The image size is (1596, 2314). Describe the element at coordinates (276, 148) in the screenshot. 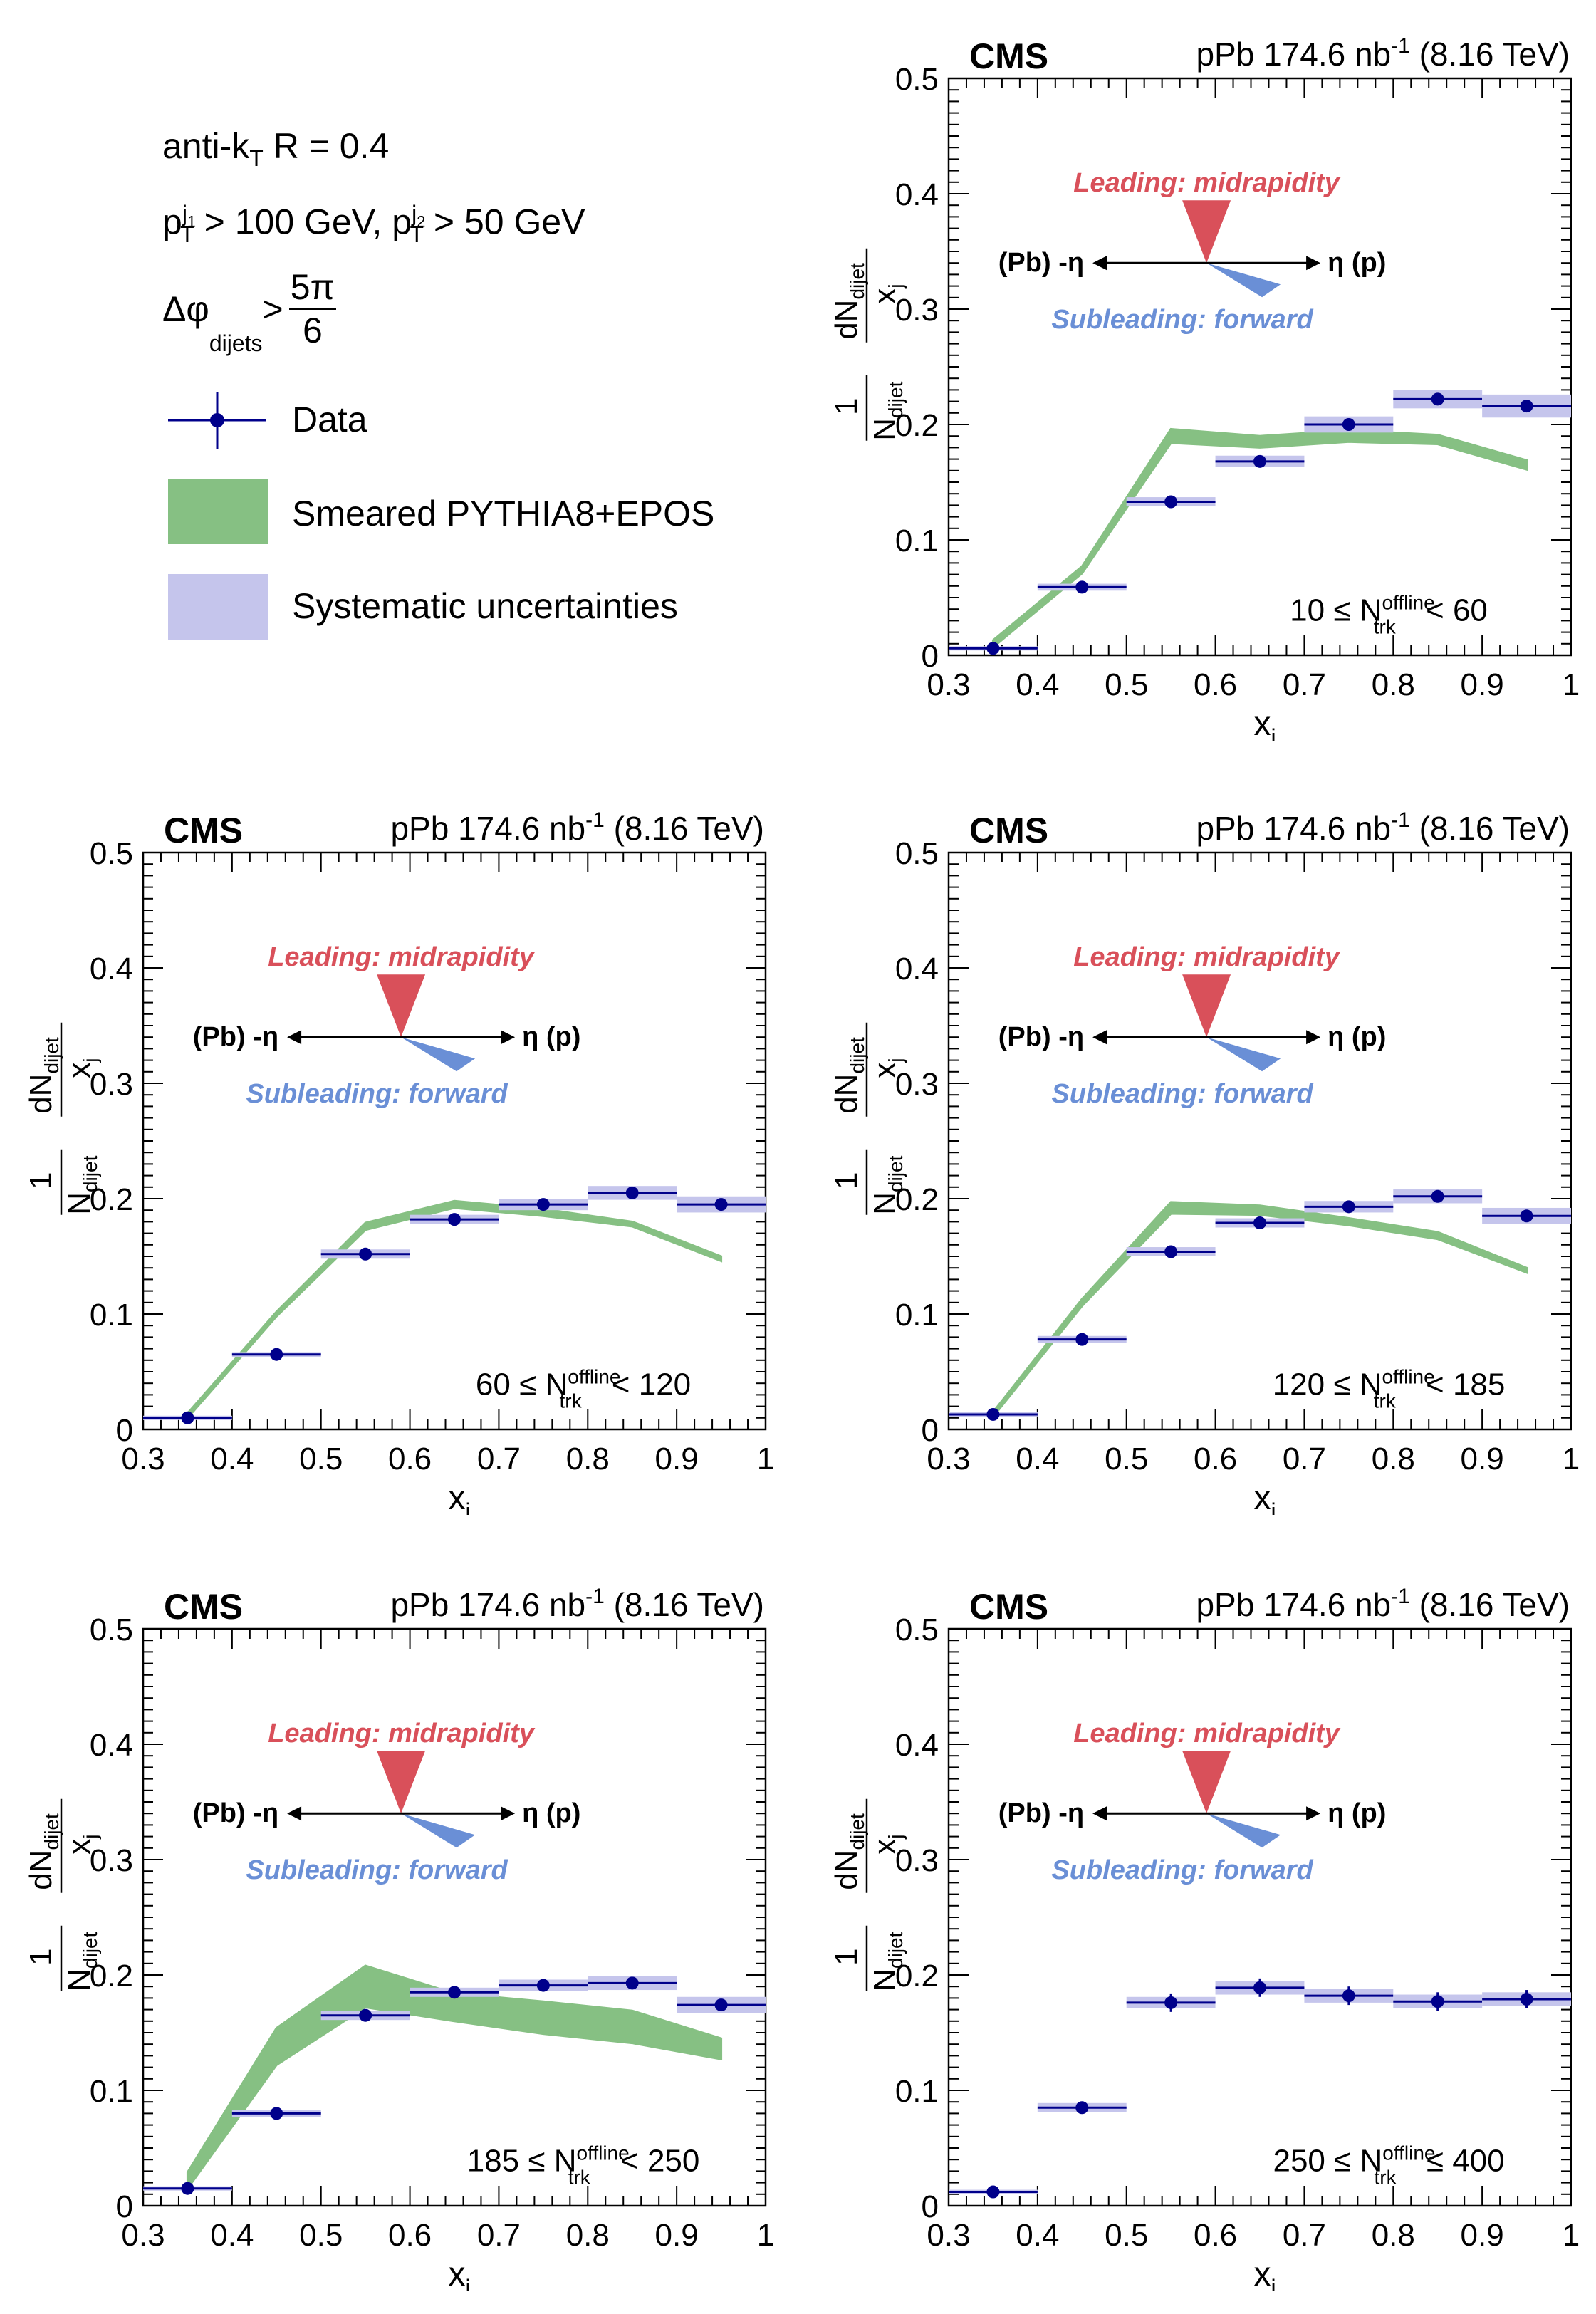

I see `legend-jet-algorithm: anti-kT R = 0.4` at that location.